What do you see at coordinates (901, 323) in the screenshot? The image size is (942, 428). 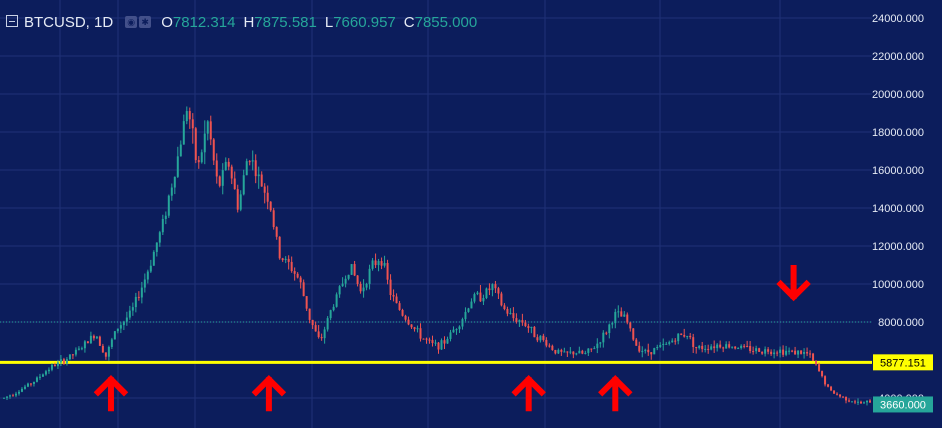 I see `y-tick-label: 8000.000` at bounding box center [901, 323].